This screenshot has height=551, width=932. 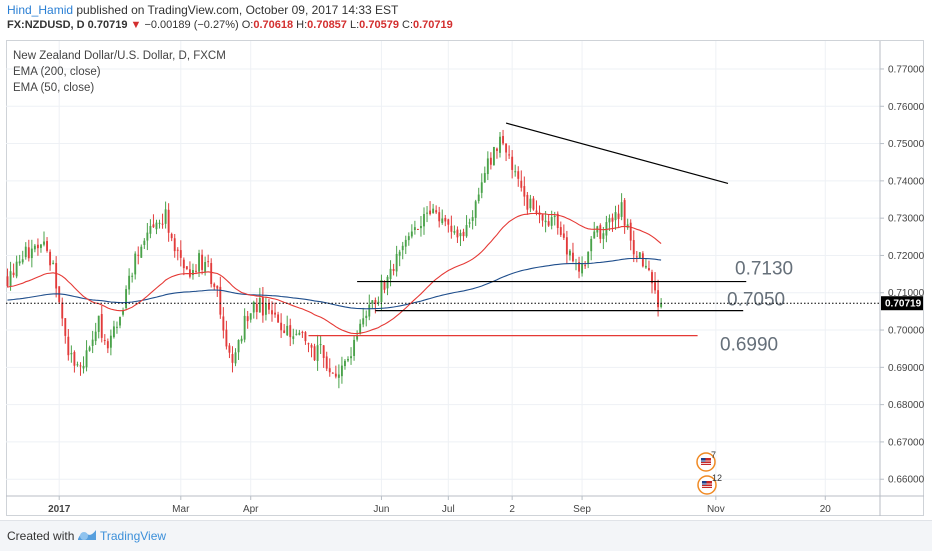 I want to click on trendline, so click(x=617, y=153).